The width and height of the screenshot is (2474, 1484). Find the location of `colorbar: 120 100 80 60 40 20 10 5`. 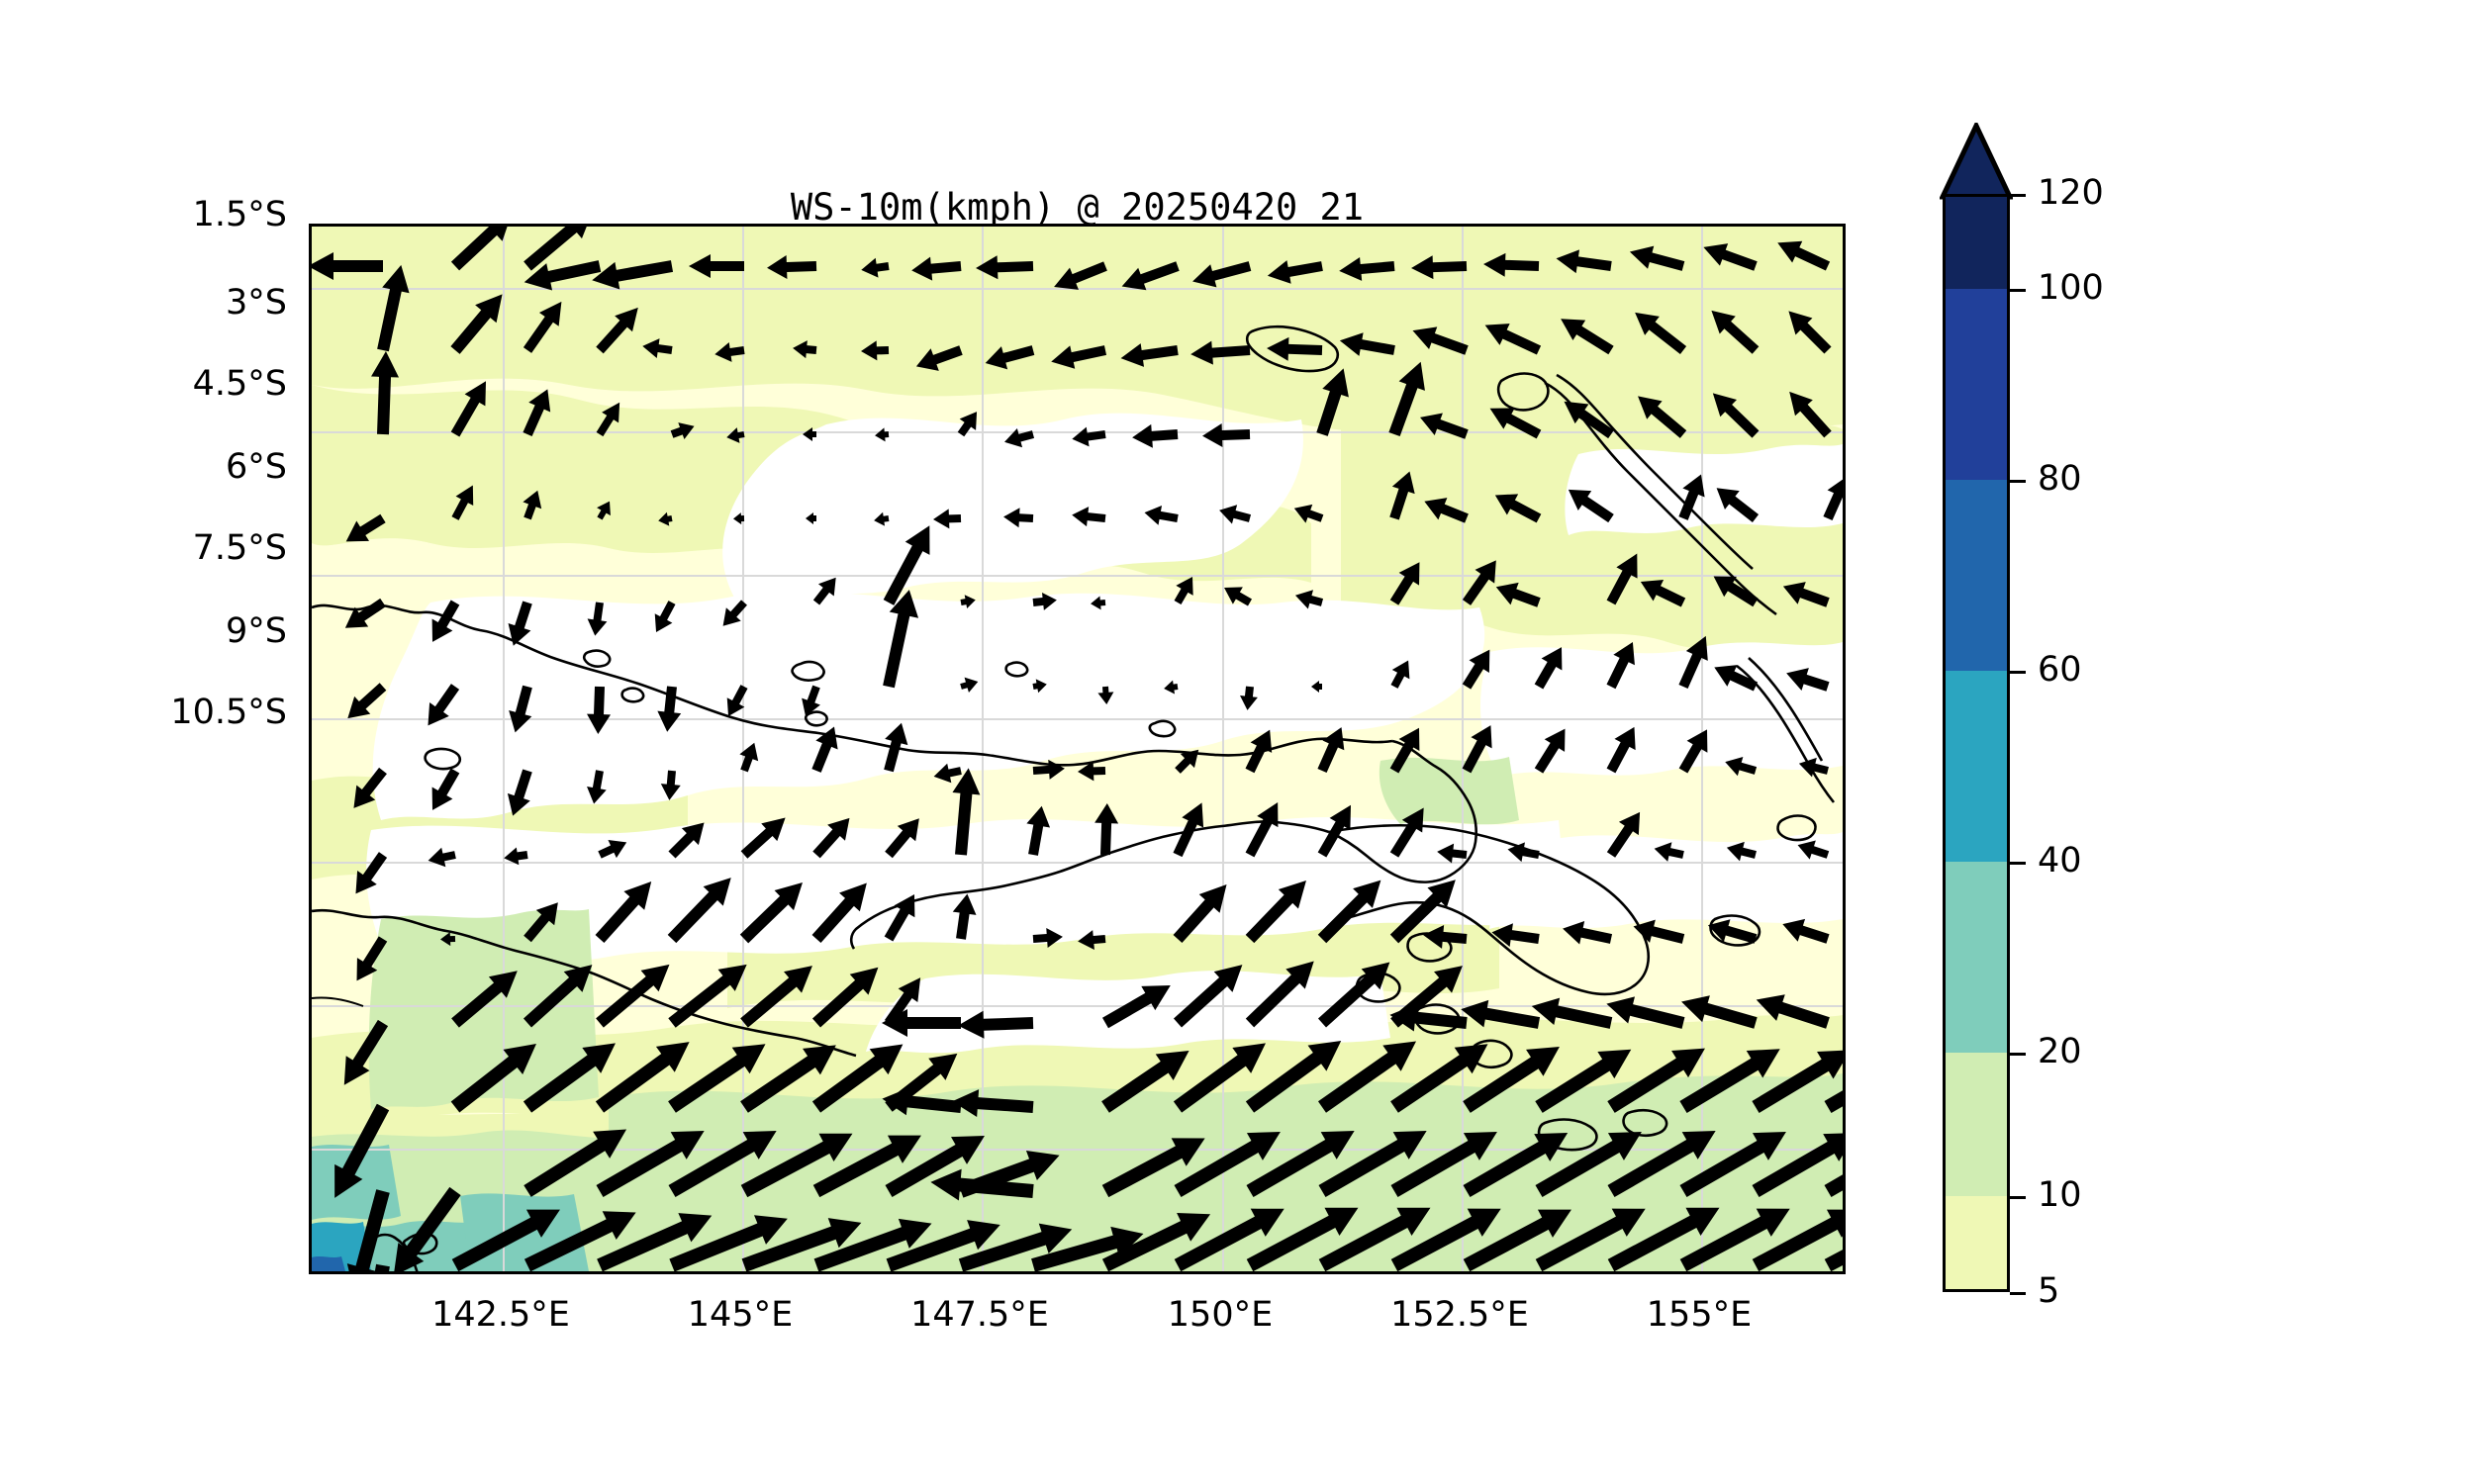

colorbar: 120 100 80 60 40 20 10 5 is located at coordinates (2022, 716).